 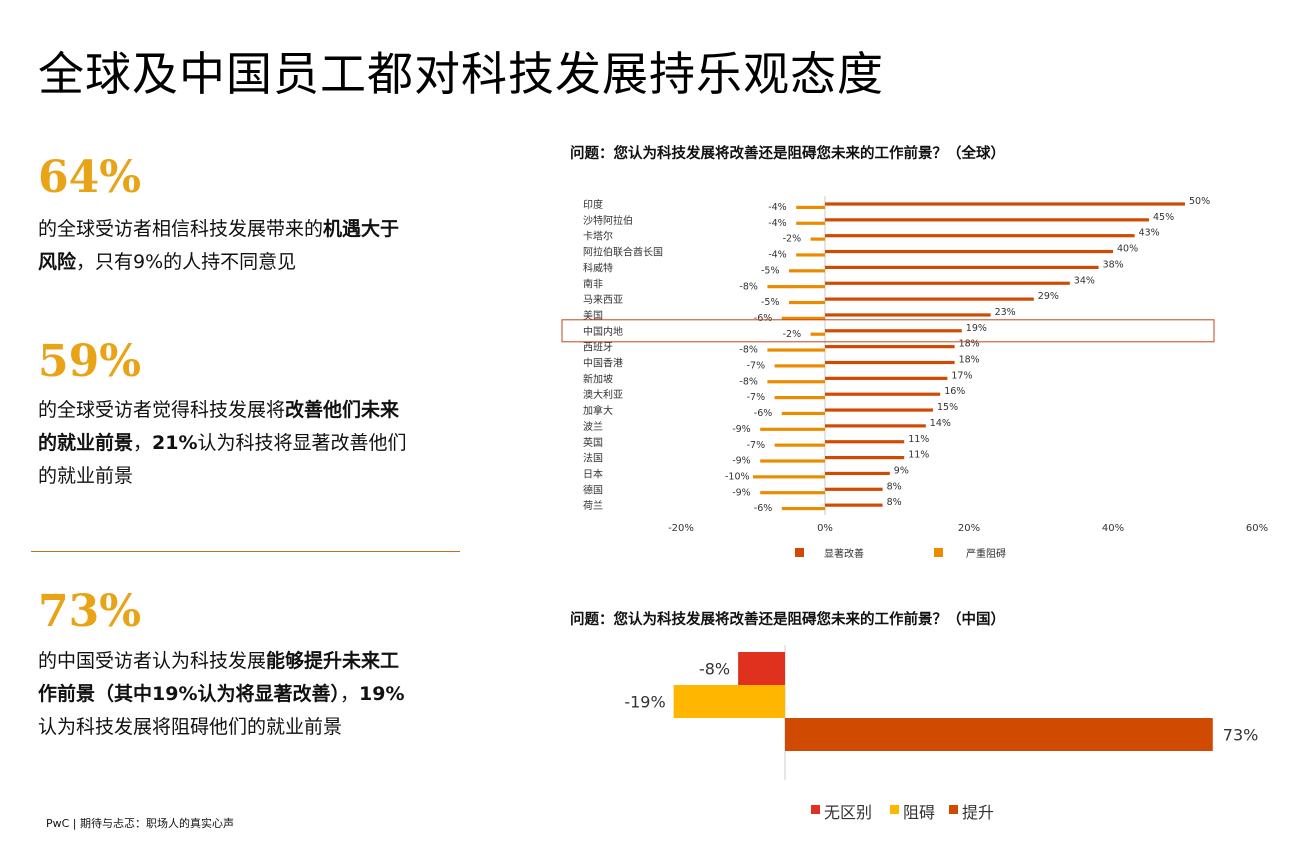 I want to click on global-bar-improve-label: 17%, so click(x=961, y=375).